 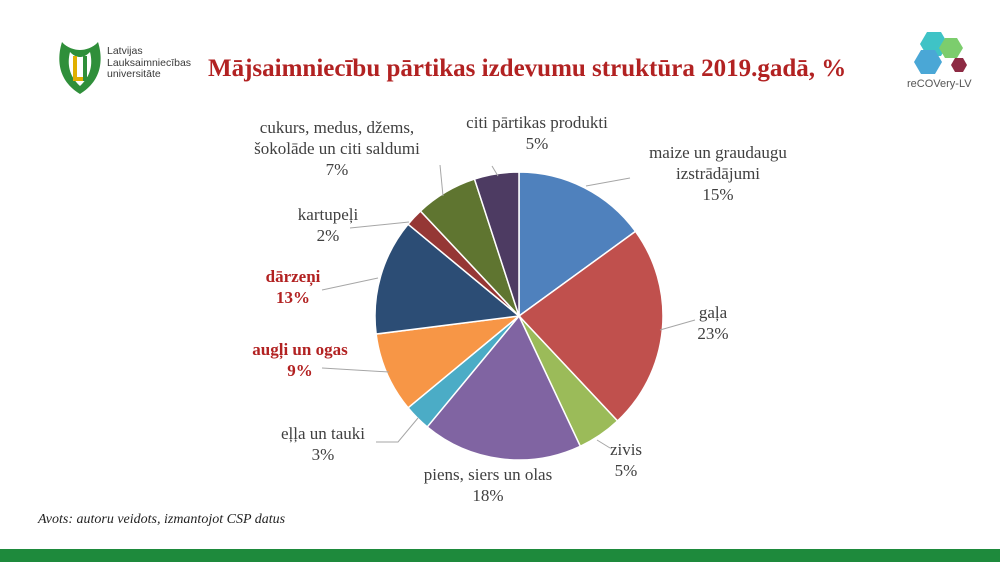 I want to click on university-name-line: universitāte, so click(x=134, y=74).